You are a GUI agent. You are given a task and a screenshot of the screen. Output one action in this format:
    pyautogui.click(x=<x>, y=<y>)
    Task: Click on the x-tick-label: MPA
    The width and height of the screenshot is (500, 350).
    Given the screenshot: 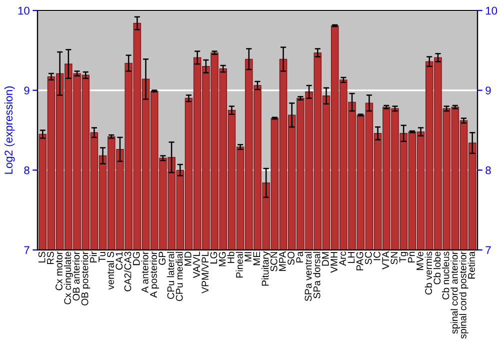 What is the action you would take?
    pyautogui.click(x=282, y=261)
    